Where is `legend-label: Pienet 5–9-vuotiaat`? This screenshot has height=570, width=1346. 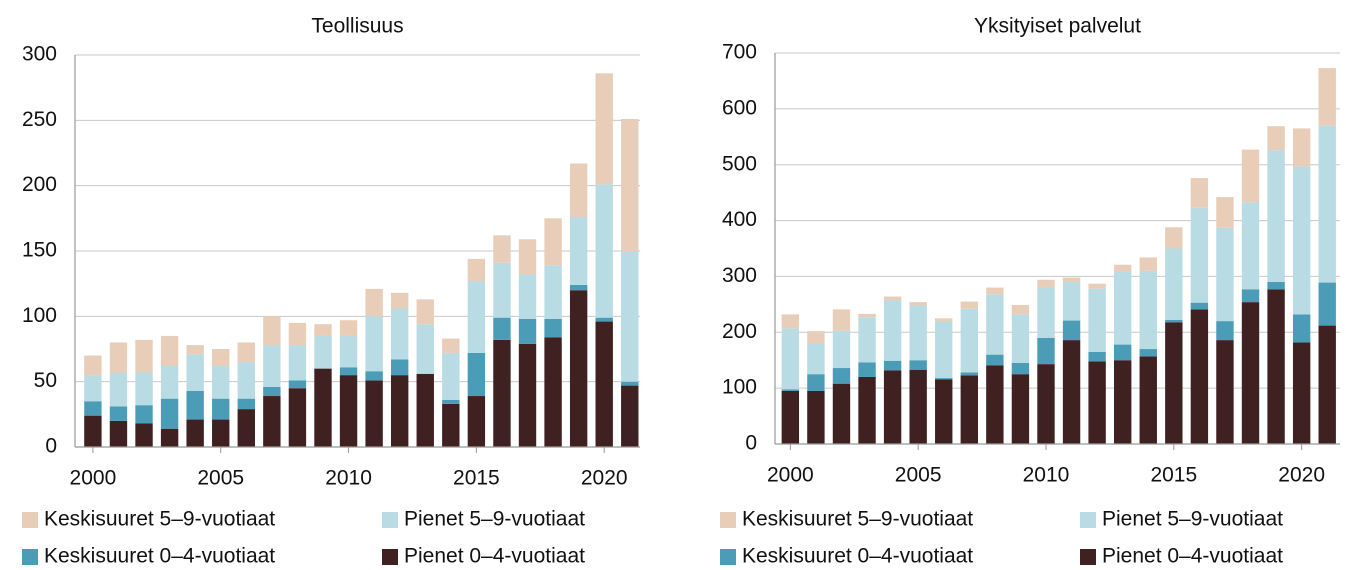 legend-label: Pienet 5–9-vuotiaat is located at coordinates (1192, 519).